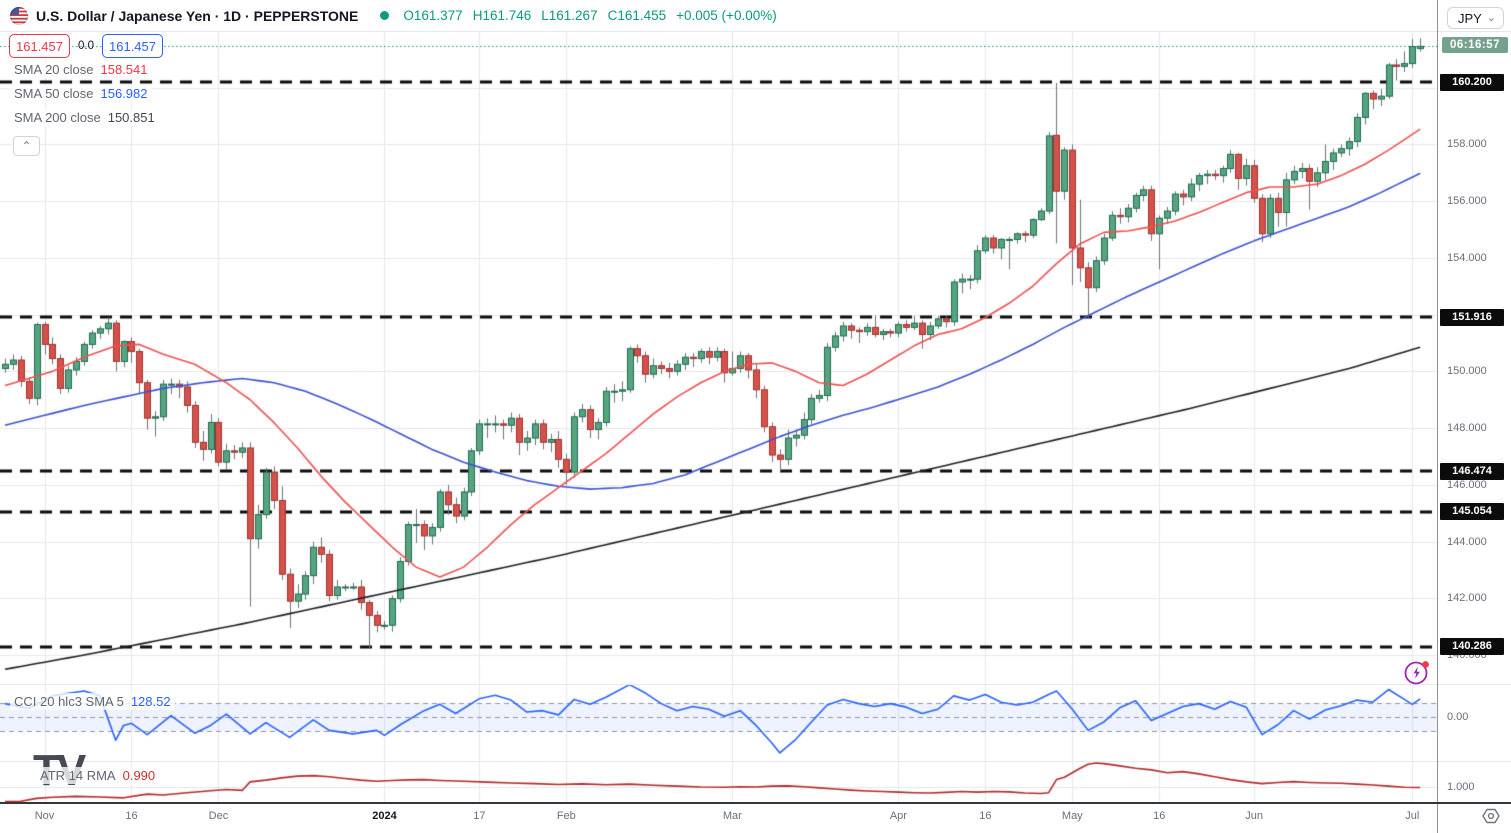  What do you see at coordinates (1412, 816) in the screenshot?
I see `time-axis-label: Jul` at bounding box center [1412, 816].